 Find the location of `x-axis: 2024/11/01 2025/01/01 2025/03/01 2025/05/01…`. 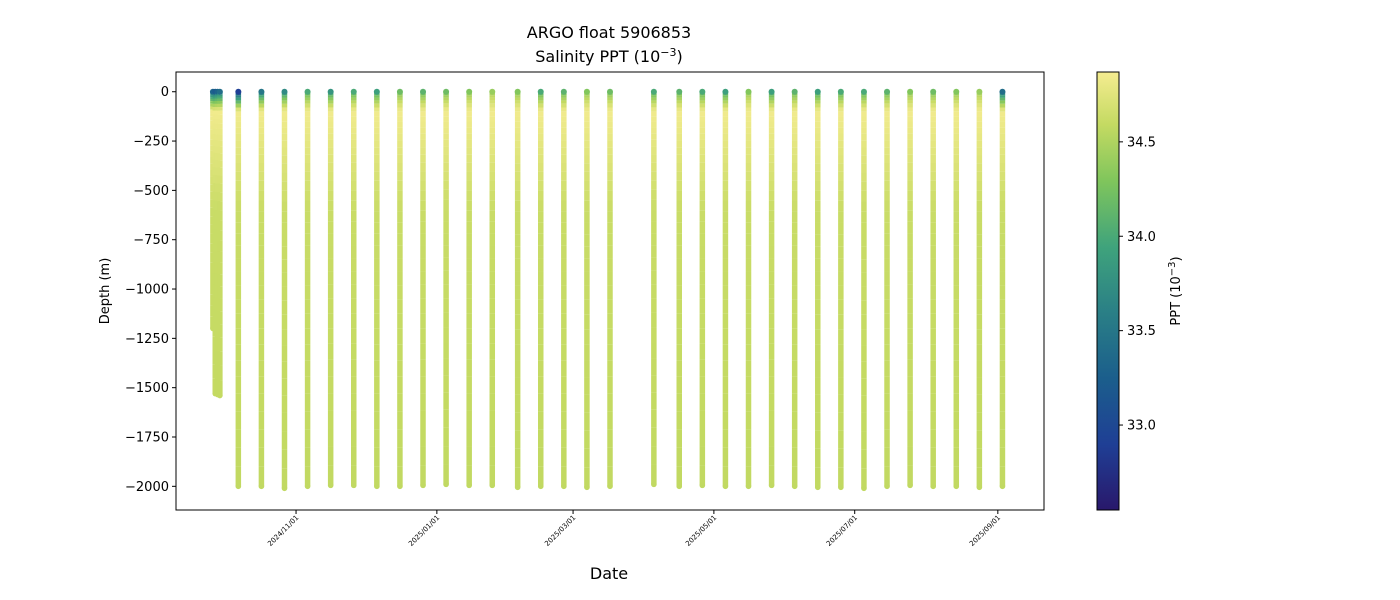

x-axis: 2024/11/01 2025/01/01 2025/03/01 2025/05/01… is located at coordinates (634, 529).